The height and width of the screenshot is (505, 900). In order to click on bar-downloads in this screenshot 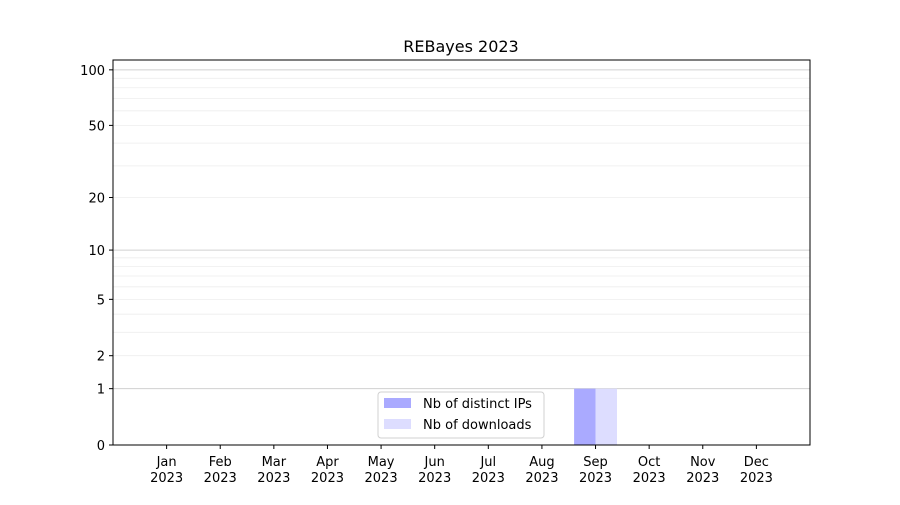, I will do `click(606, 416)`.